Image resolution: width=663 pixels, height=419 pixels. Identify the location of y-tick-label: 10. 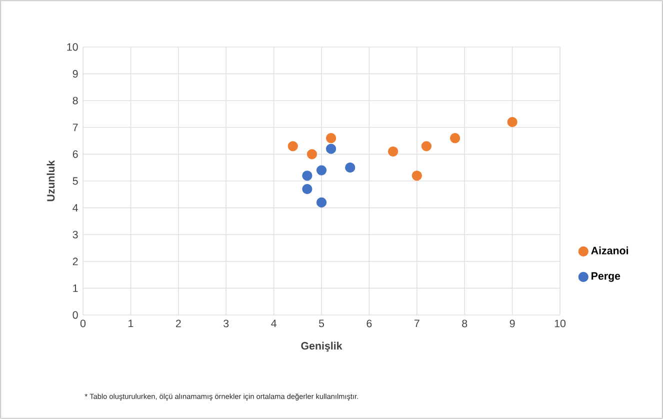
(72, 47).